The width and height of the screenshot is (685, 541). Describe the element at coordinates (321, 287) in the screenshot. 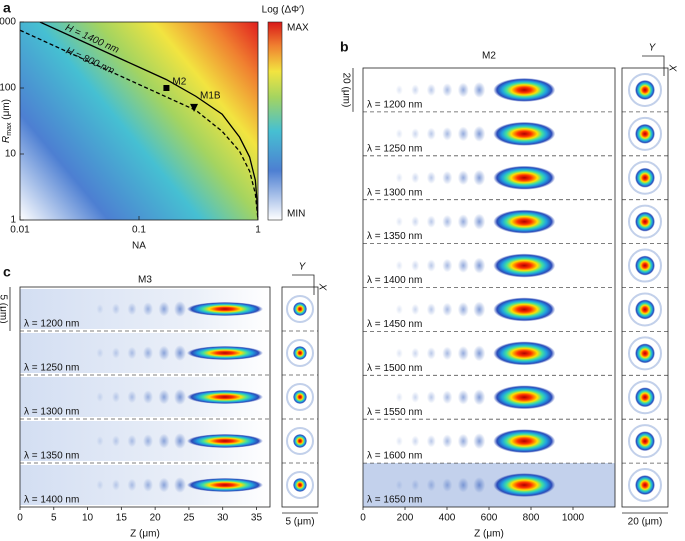

I see `axis-x-label: X` at that location.